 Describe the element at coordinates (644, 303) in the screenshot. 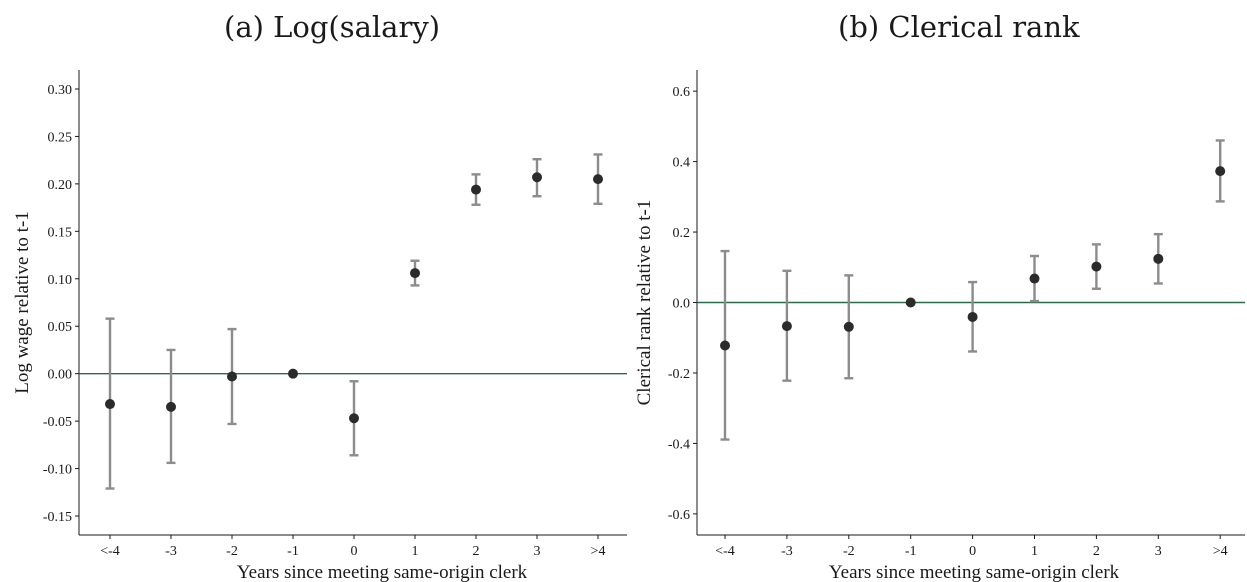

I see `chart-b-y-axis-label: Clerical rank relative to t-1` at that location.